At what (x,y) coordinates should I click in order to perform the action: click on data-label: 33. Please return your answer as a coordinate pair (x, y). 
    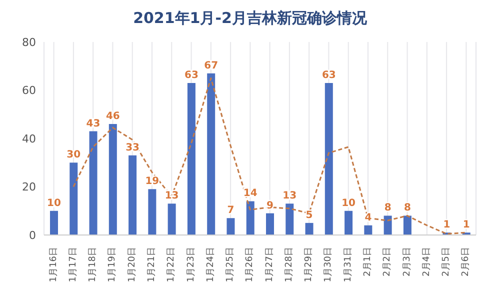
    Looking at the image, I should click on (133, 148).